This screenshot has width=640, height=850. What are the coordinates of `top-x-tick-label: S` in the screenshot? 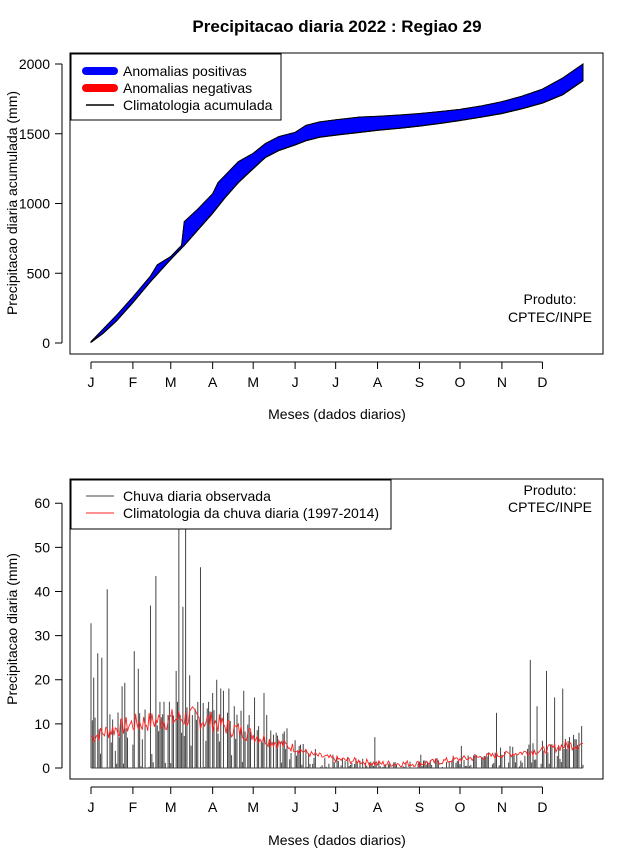 It's located at (419, 382).